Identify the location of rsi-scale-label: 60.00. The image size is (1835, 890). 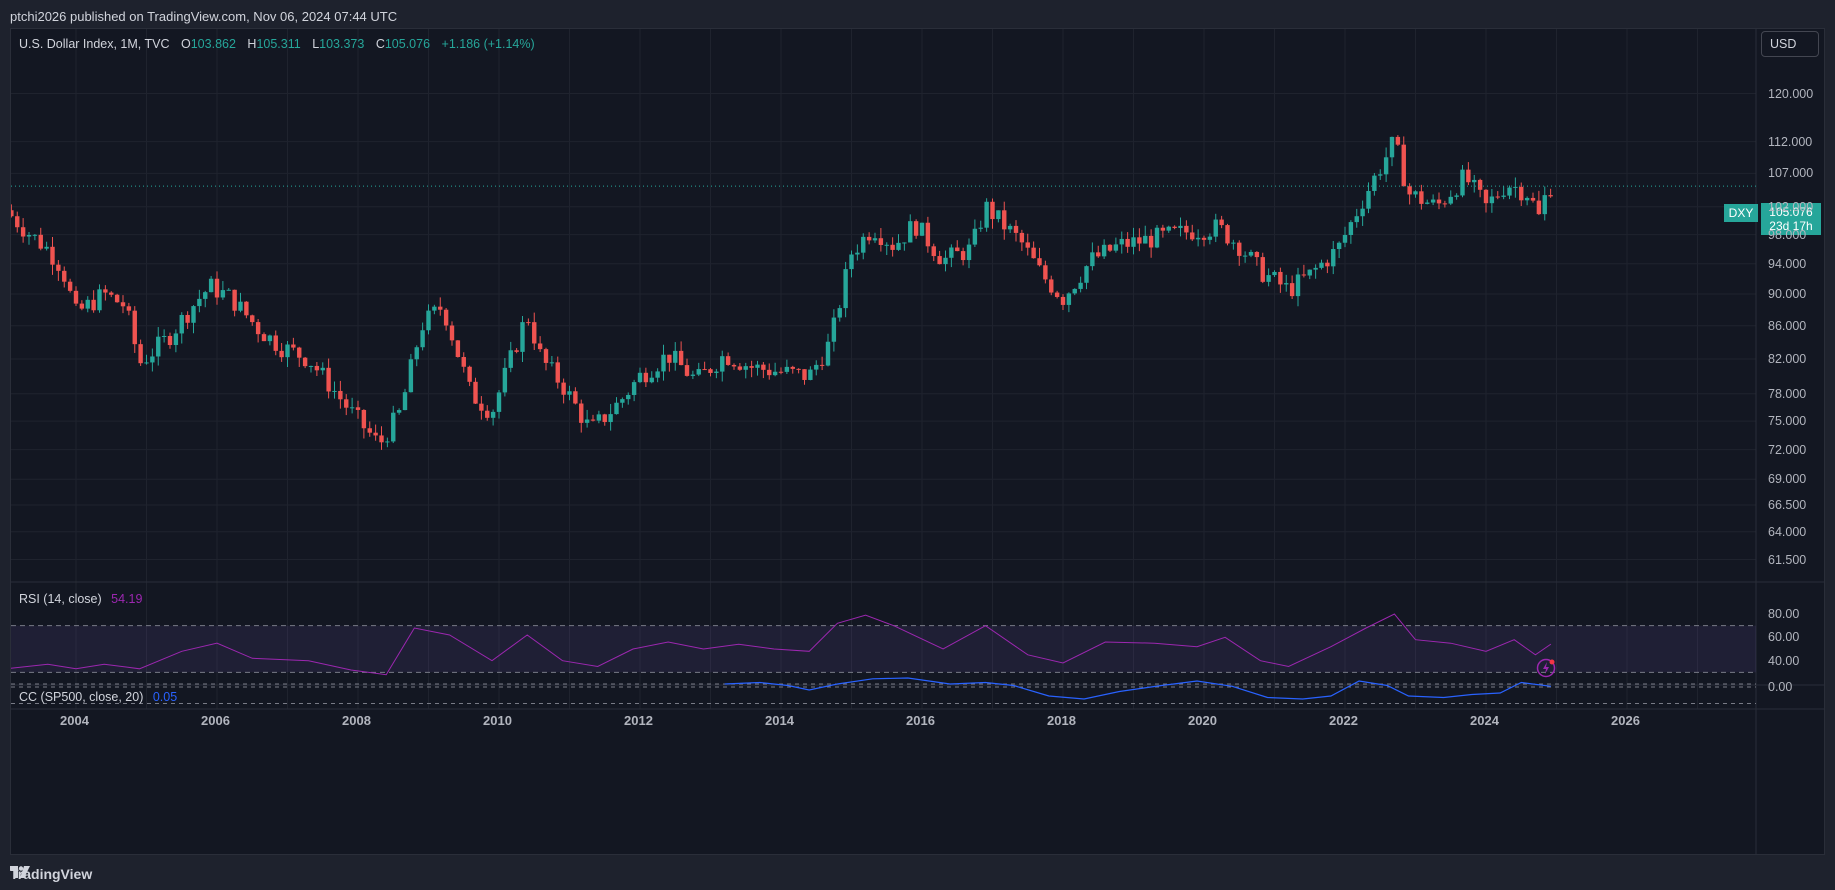
(1784, 637).